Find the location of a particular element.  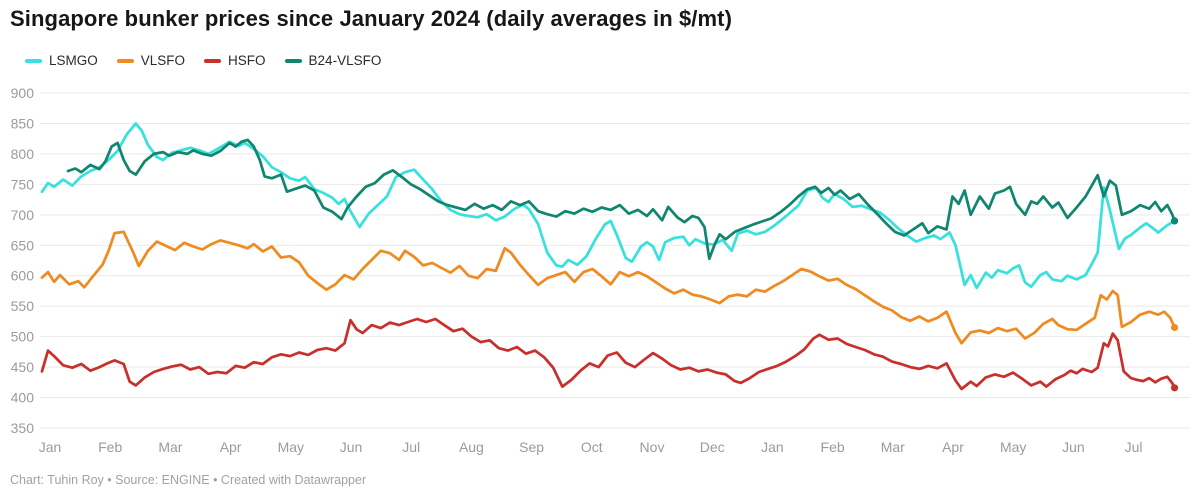

legend-swatch-lsmgo is located at coordinates (33, 60).